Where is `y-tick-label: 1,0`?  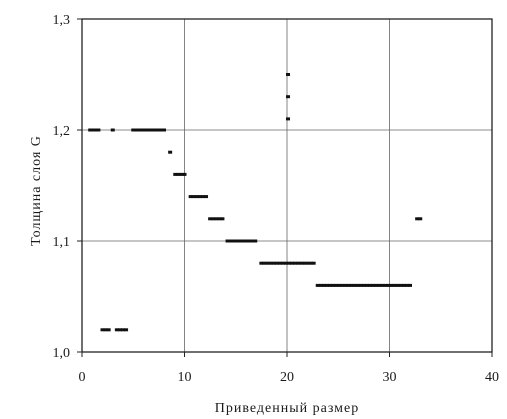
y-tick-label: 1,0 is located at coordinates (62, 353).